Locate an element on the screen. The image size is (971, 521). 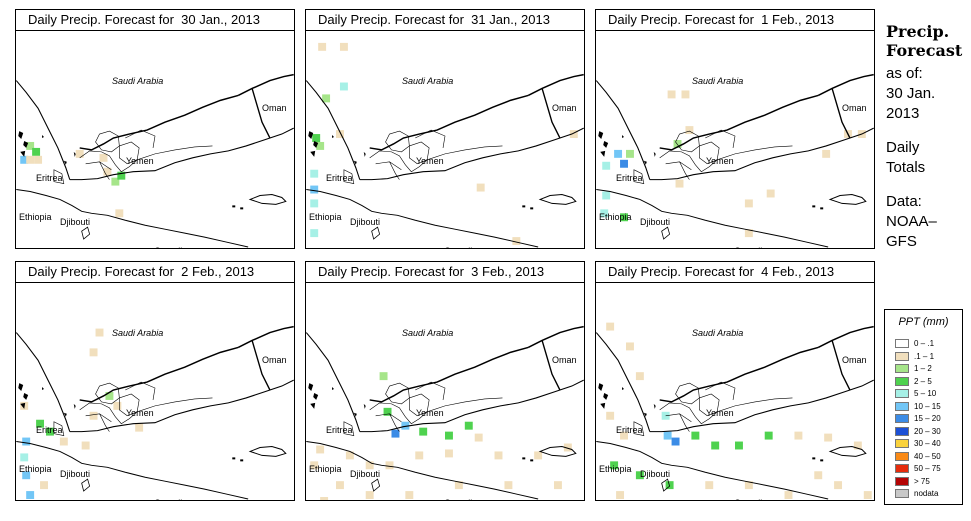
legend-label: 10 – 15 is located at coordinates (927, 406).